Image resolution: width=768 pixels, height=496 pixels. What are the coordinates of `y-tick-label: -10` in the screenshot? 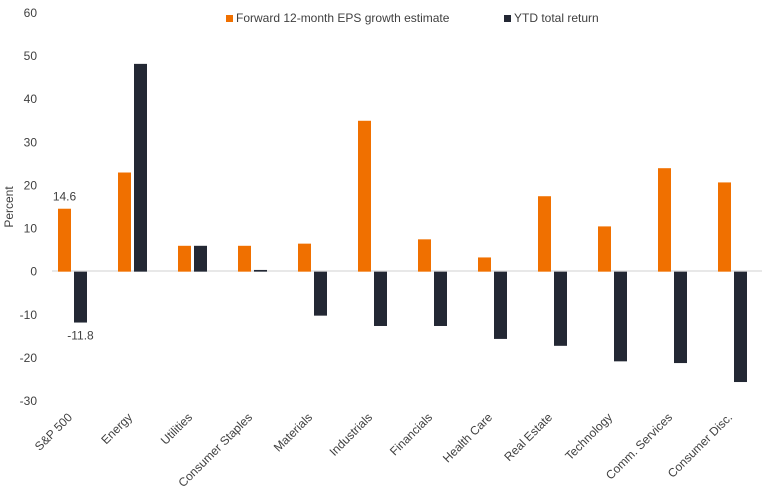 It's located at (29, 315).